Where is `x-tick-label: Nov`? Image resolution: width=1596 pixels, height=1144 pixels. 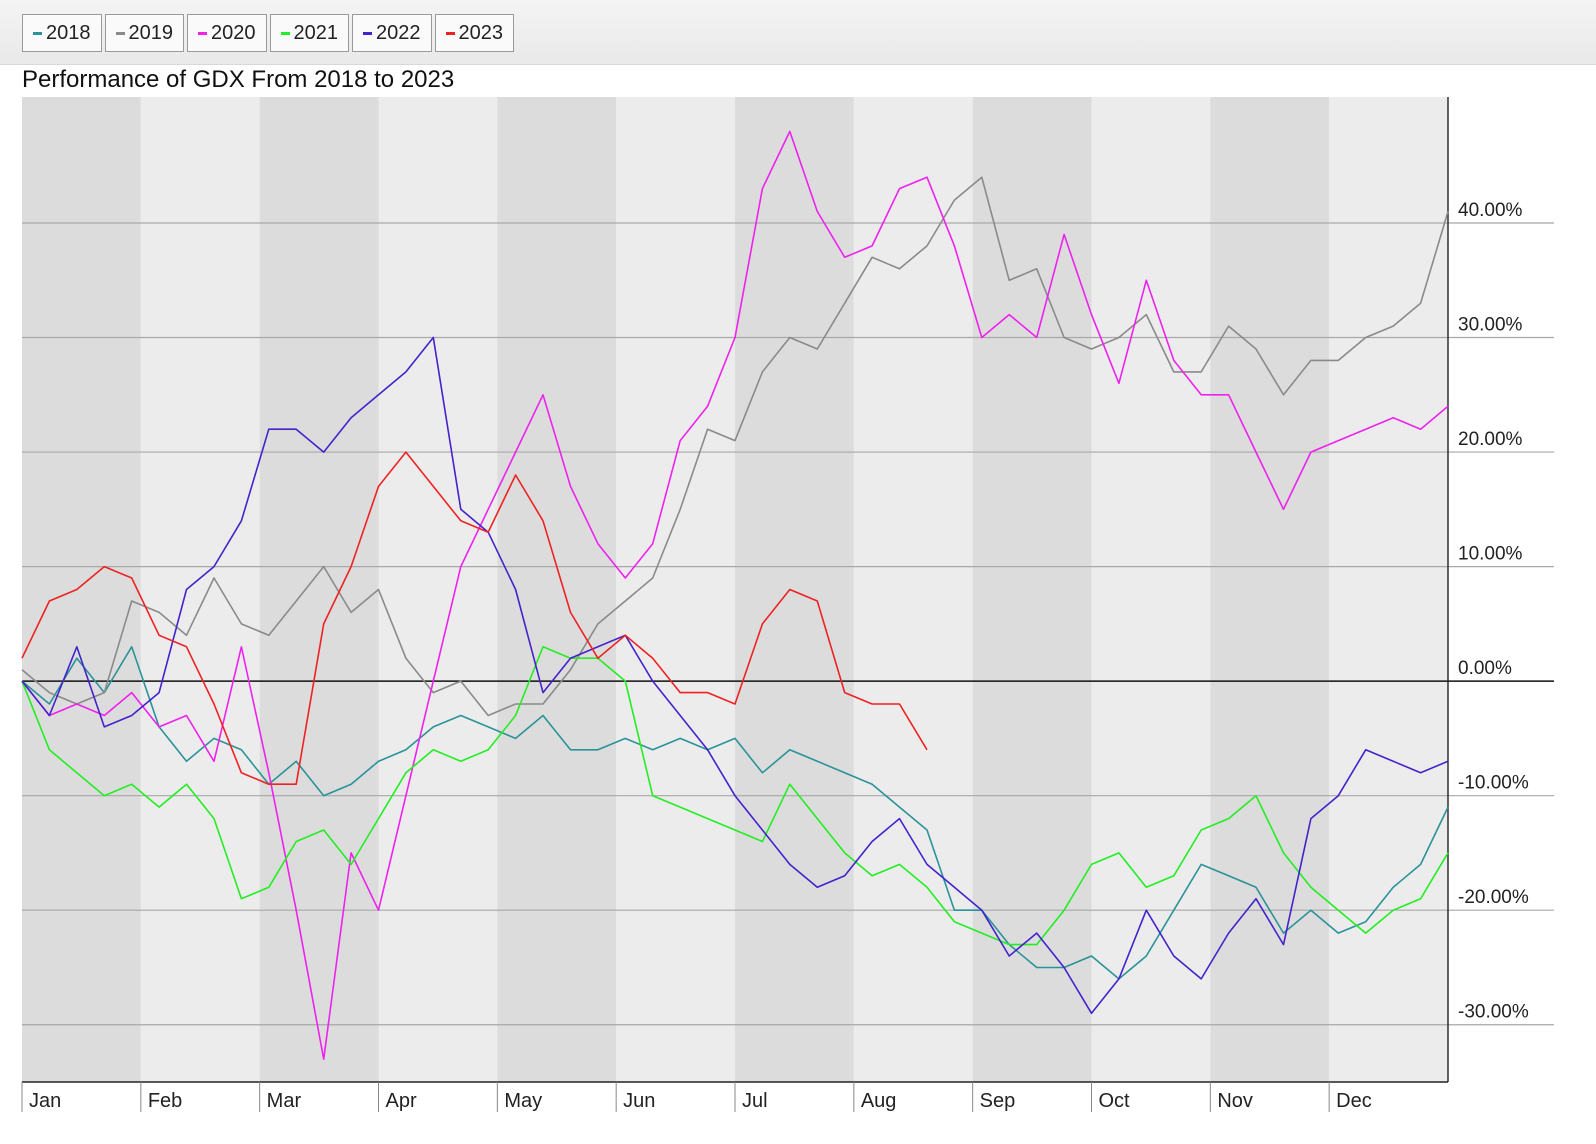 x-tick-label: Nov is located at coordinates (1235, 1101).